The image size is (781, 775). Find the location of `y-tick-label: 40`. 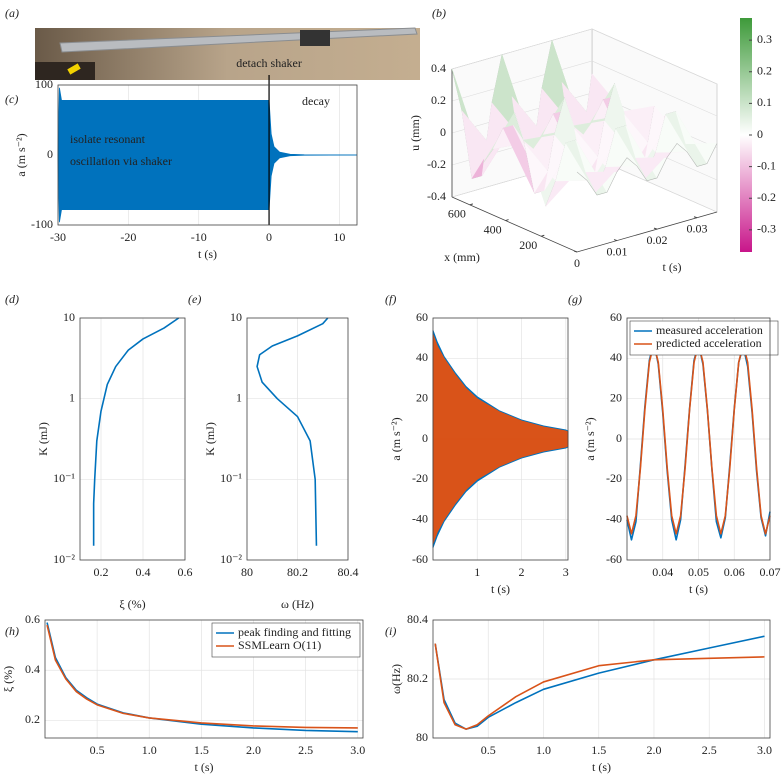

y-tick-label: 40 is located at coordinates (616, 357).